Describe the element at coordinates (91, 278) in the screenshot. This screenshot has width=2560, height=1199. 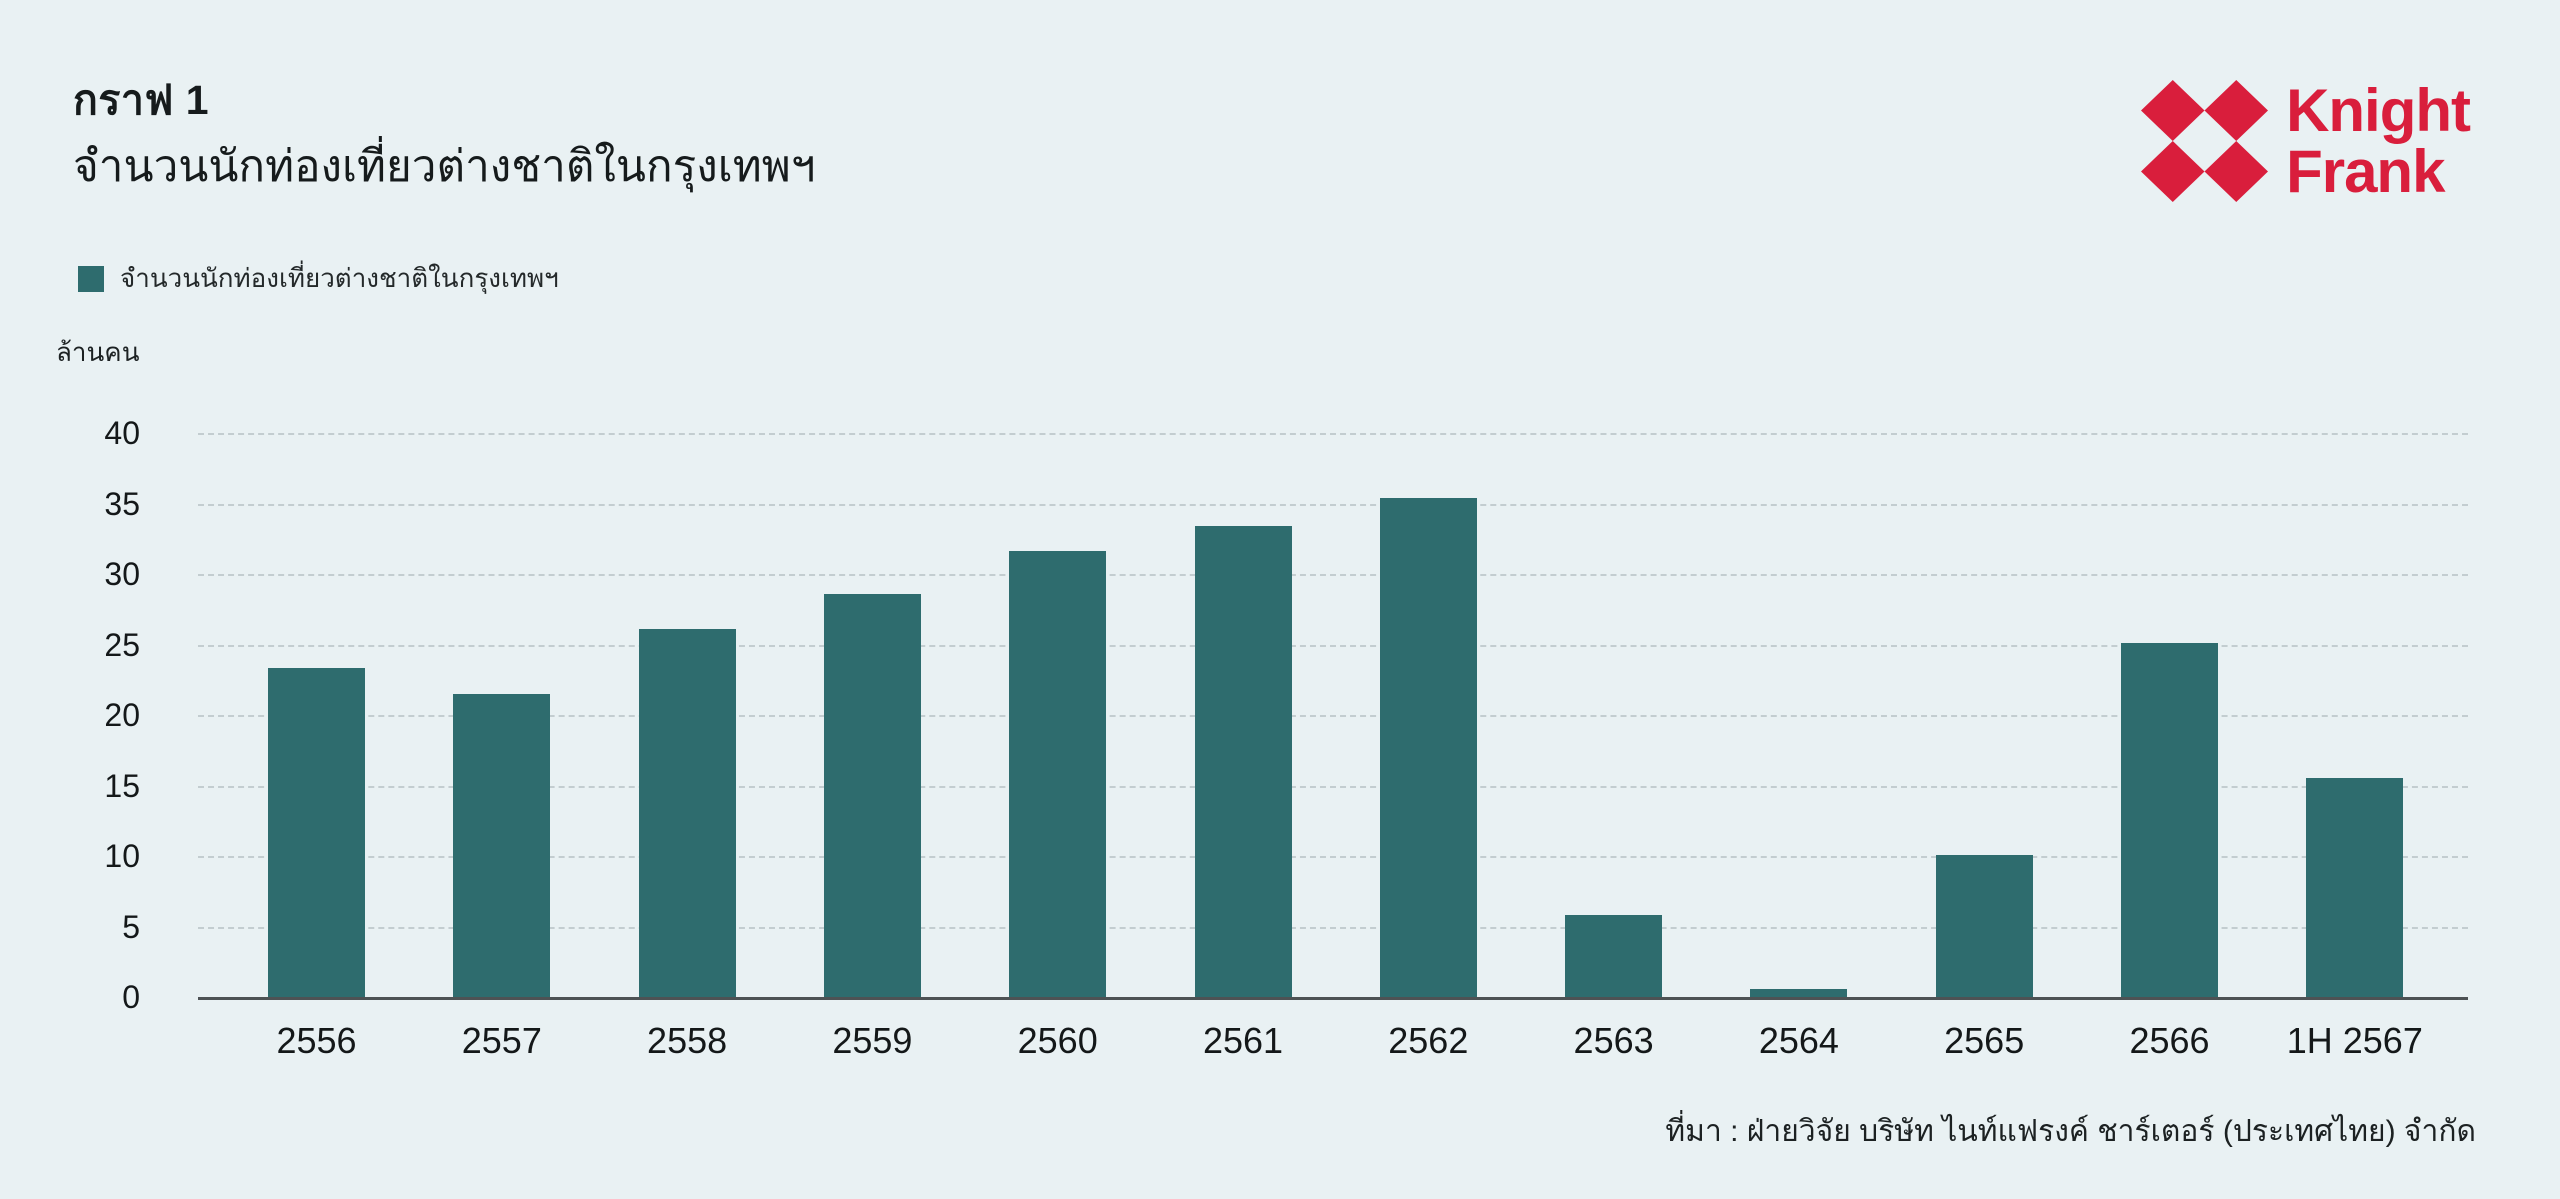
I see `legend-swatch-icon` at that location.